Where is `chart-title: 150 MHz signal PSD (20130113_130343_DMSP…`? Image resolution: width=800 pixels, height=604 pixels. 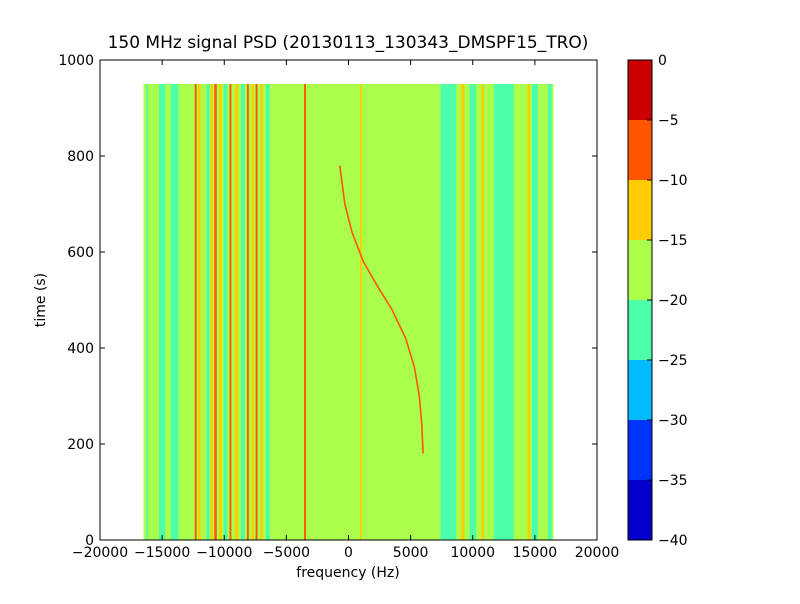 chart-title: 150 MHz signal PSD (20130113_130343_DMSP… is located at coordinates (348, 43).